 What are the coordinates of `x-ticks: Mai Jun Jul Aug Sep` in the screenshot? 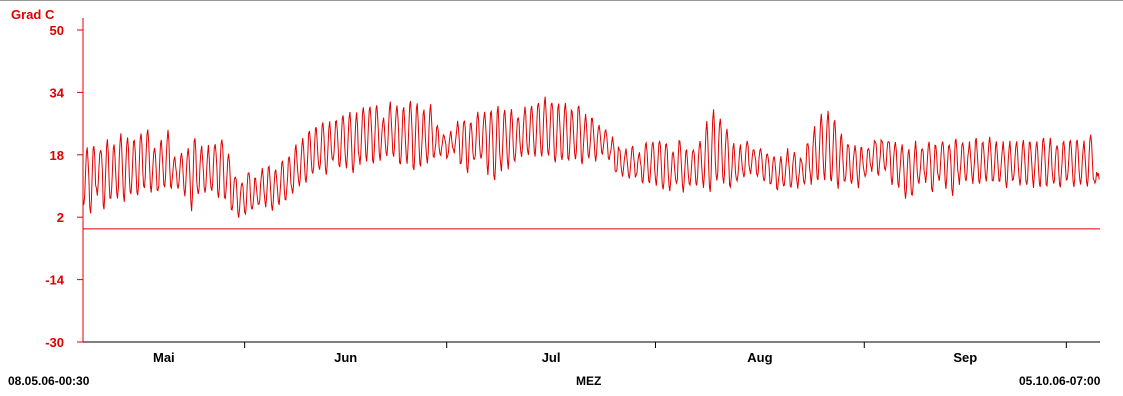 It's located at (610, 353).